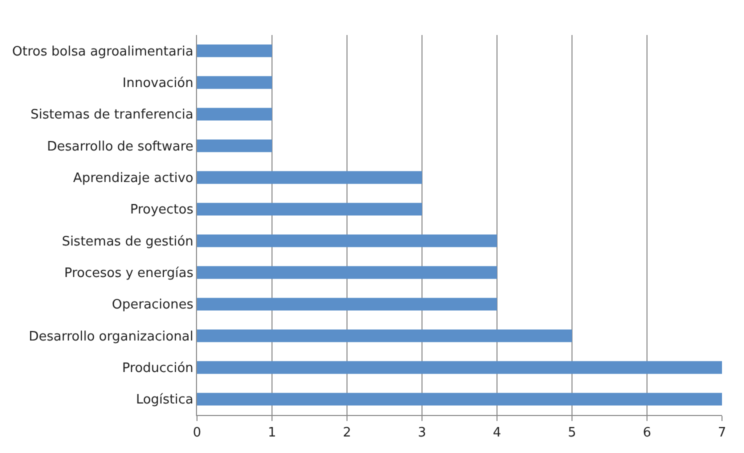 This screenshot has height=453, width=744. I want to click on x-tick-label: 1, so click(272, 433).